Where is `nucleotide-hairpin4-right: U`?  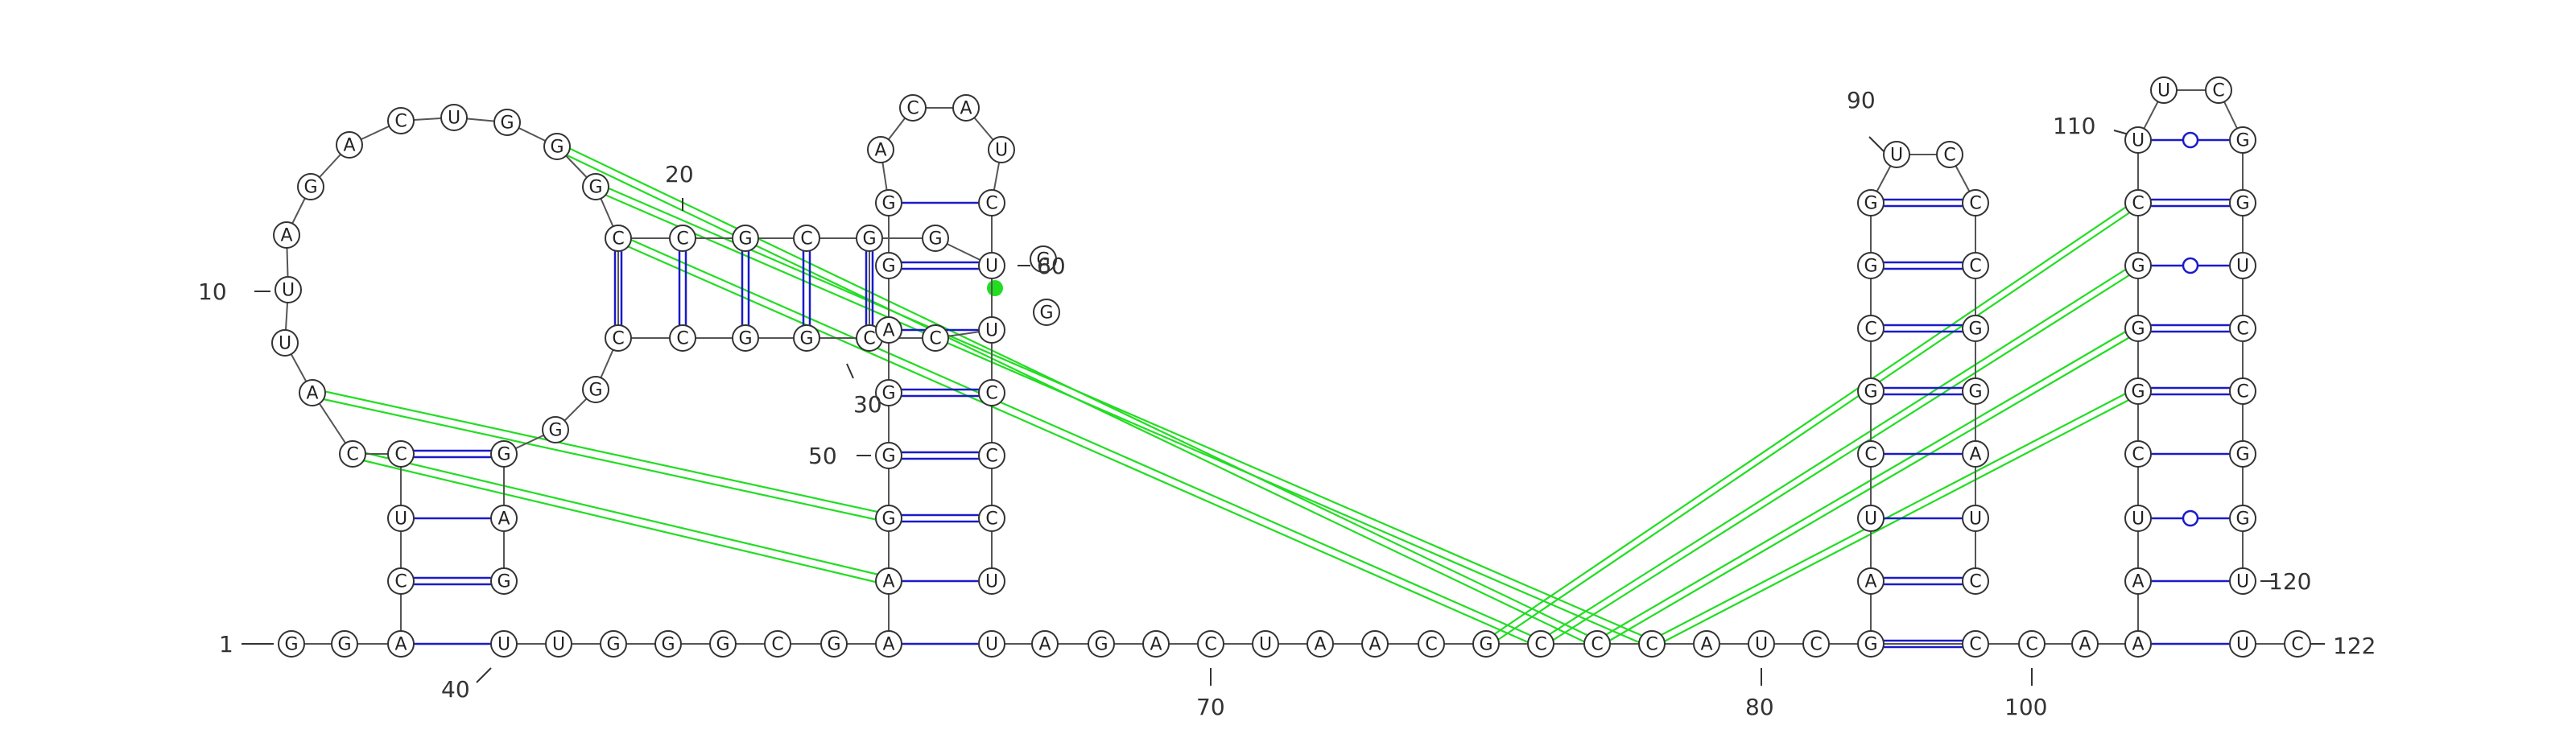
nucleotide-hairpin4-right: U is located at coordinates (2242, 265).